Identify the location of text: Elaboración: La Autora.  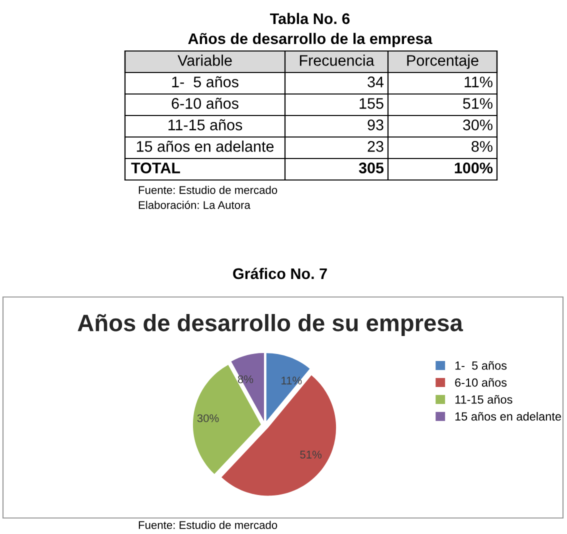
(194, 204).